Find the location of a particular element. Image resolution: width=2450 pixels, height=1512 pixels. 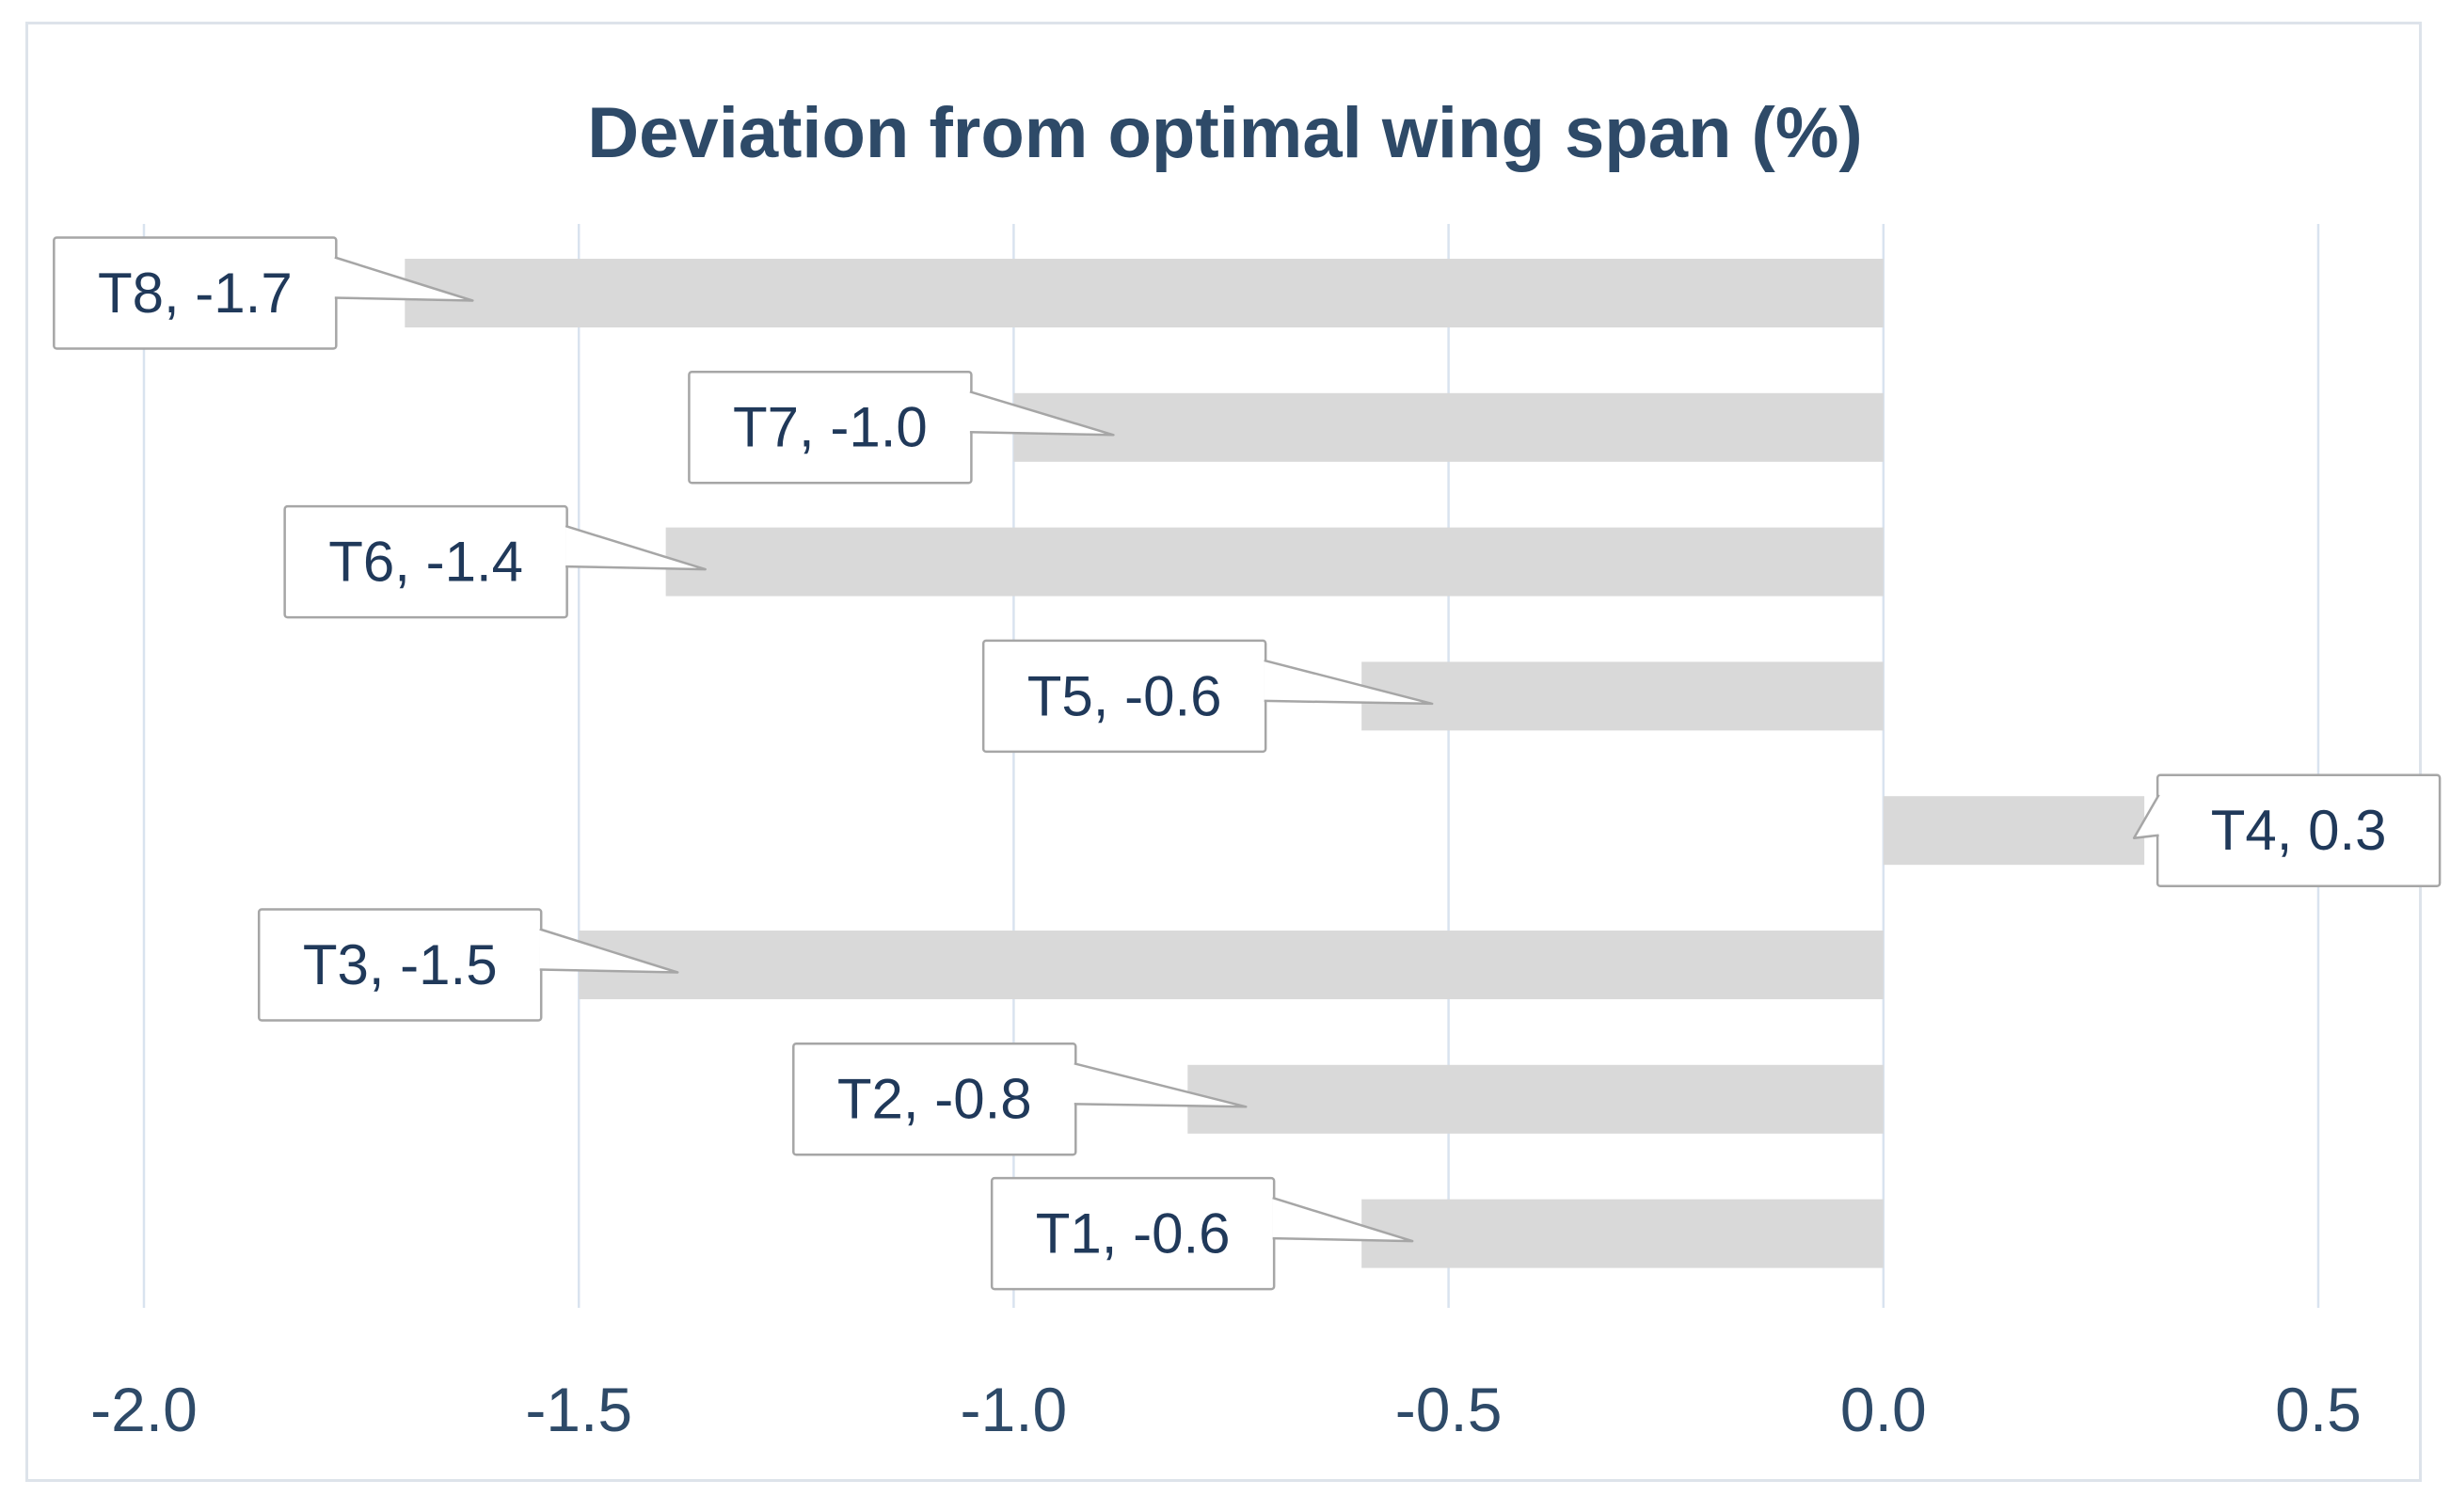

callout-tail-T5 is located at coordinates (1349, 682).